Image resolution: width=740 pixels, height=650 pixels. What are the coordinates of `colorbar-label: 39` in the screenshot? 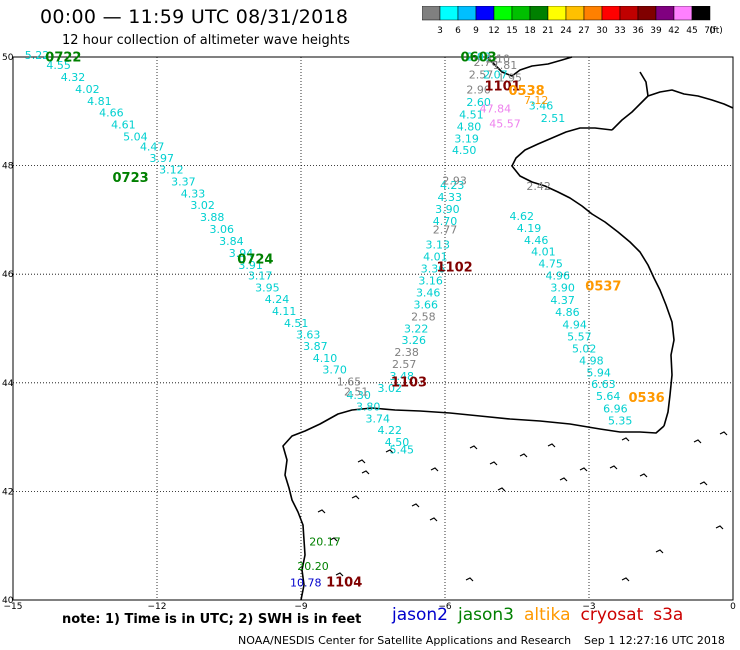 It's located at (656, 31).